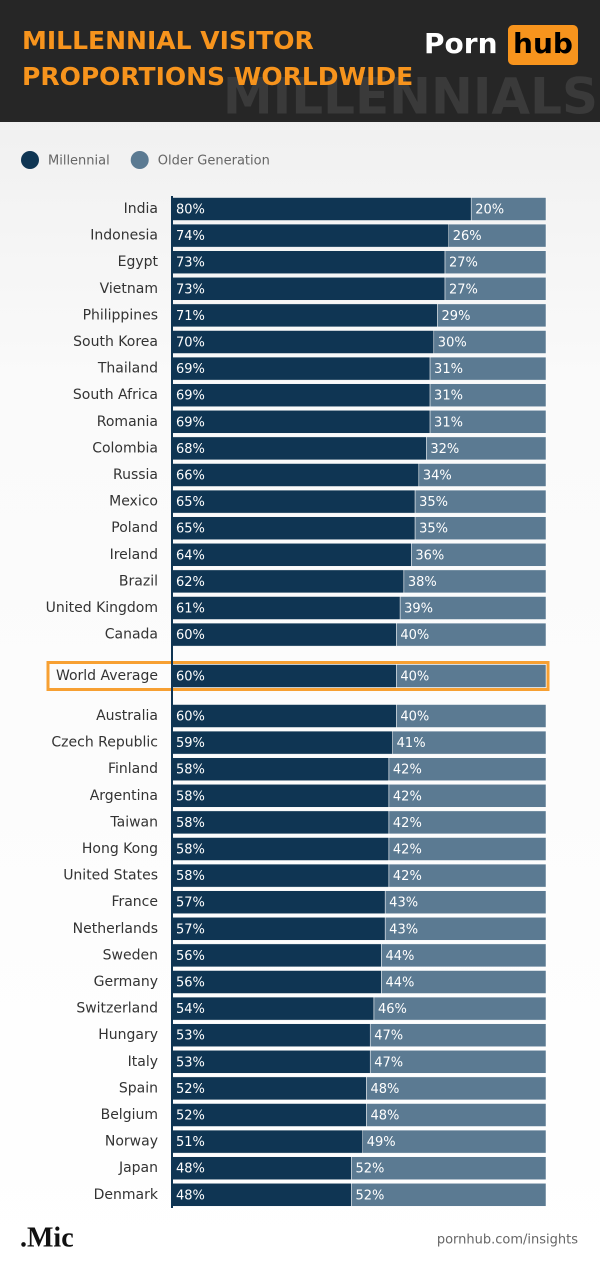 The width and height of the screenshot is (600, 1276). What do you see at coordinates (133, 769) in the screenshot?
I see `category-label: Finland` at bounding box center [133, 769].